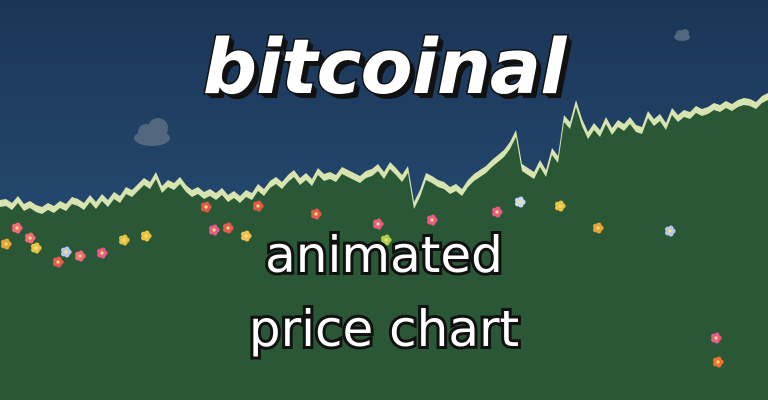 The image size is (768, 400). What do you see at coordinates (384, 329) in the screenshot?
I see `tagline-line-2: price chart` at bounding box center [384, 329].